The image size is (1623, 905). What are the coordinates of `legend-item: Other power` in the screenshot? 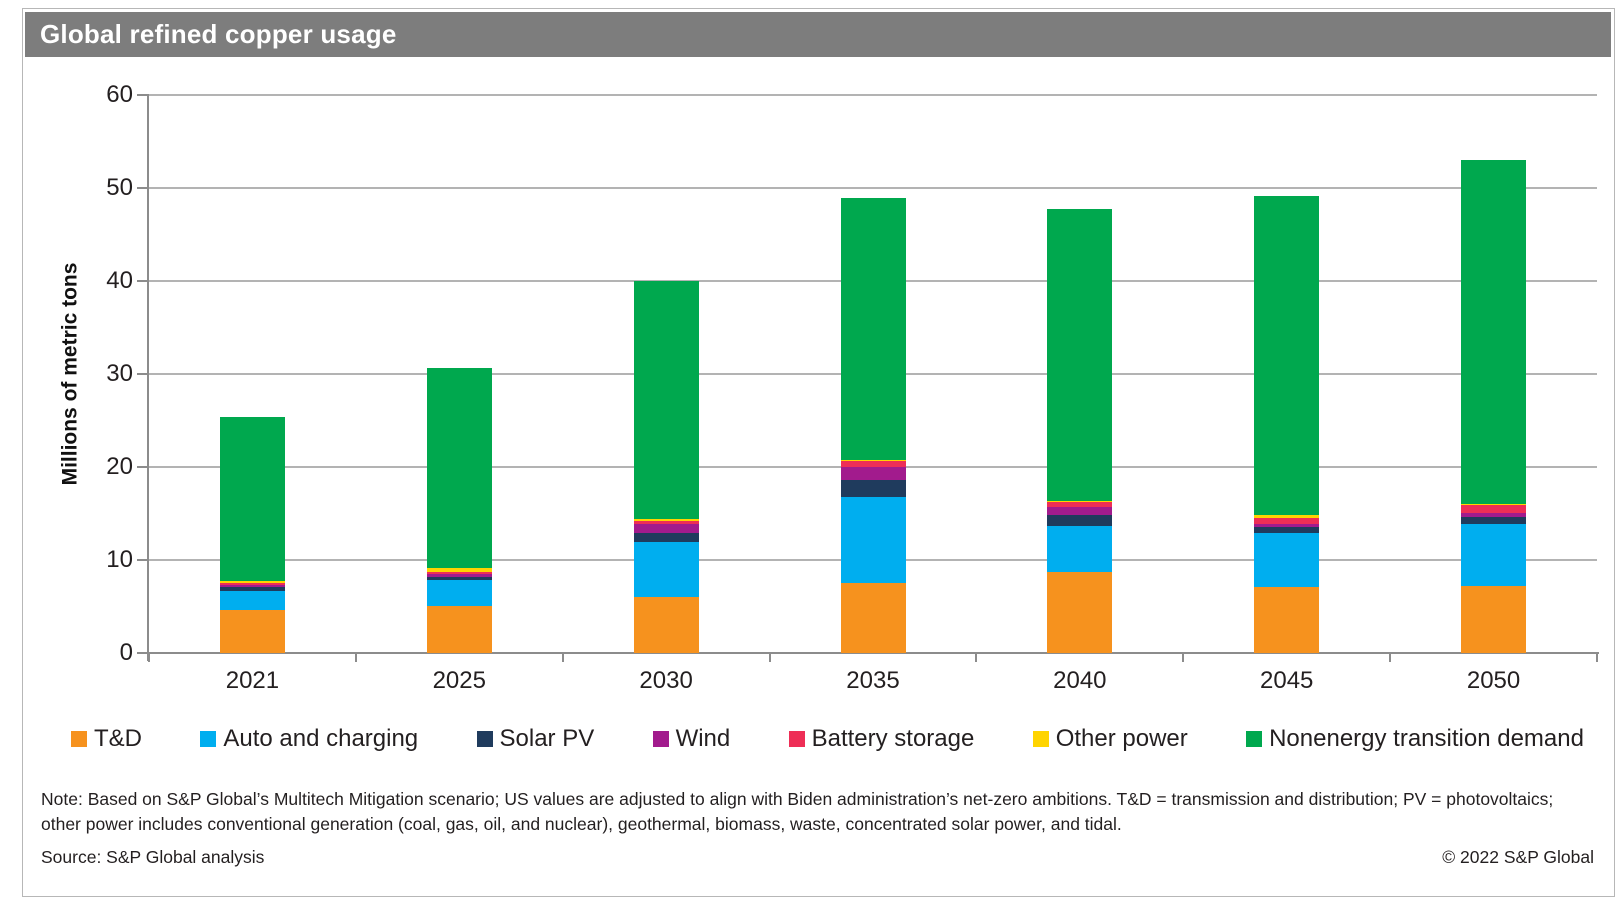 It's located at (1110, 739).